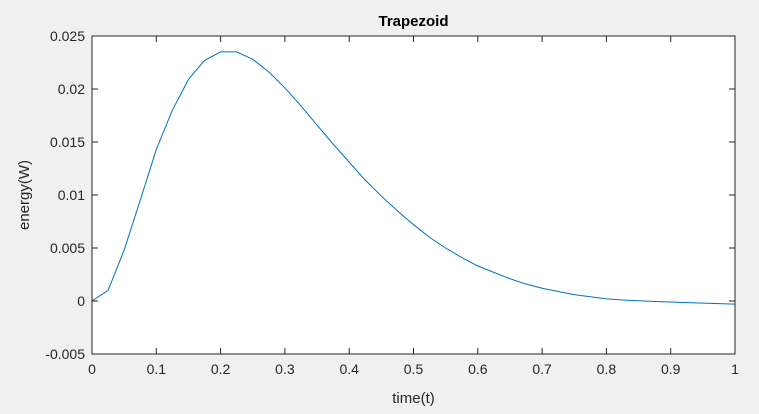 The width and height of the screenshot is (759, 414). What do you see at coordinates (157, 369) in the screenshot?
I see `x-tick-label: 0.1` at bounding box center [157, 369].